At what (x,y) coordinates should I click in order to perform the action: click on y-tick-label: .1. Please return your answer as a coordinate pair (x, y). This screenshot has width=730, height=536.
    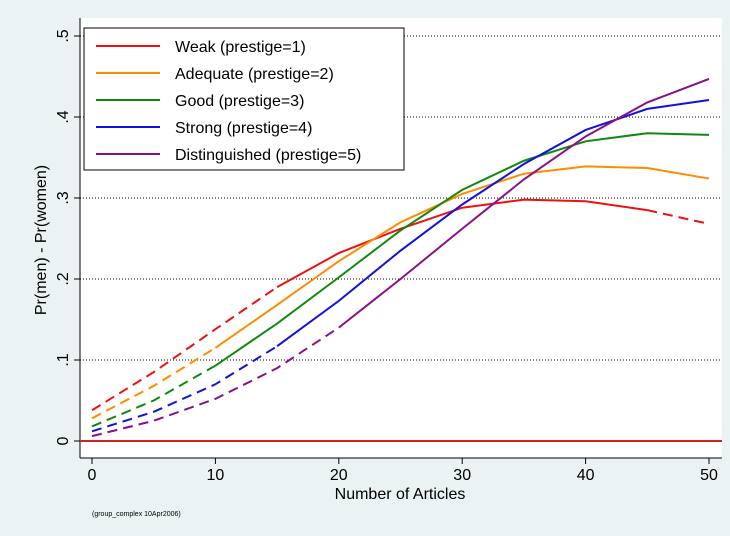
    Looking at the image, I should click on (63, 359).